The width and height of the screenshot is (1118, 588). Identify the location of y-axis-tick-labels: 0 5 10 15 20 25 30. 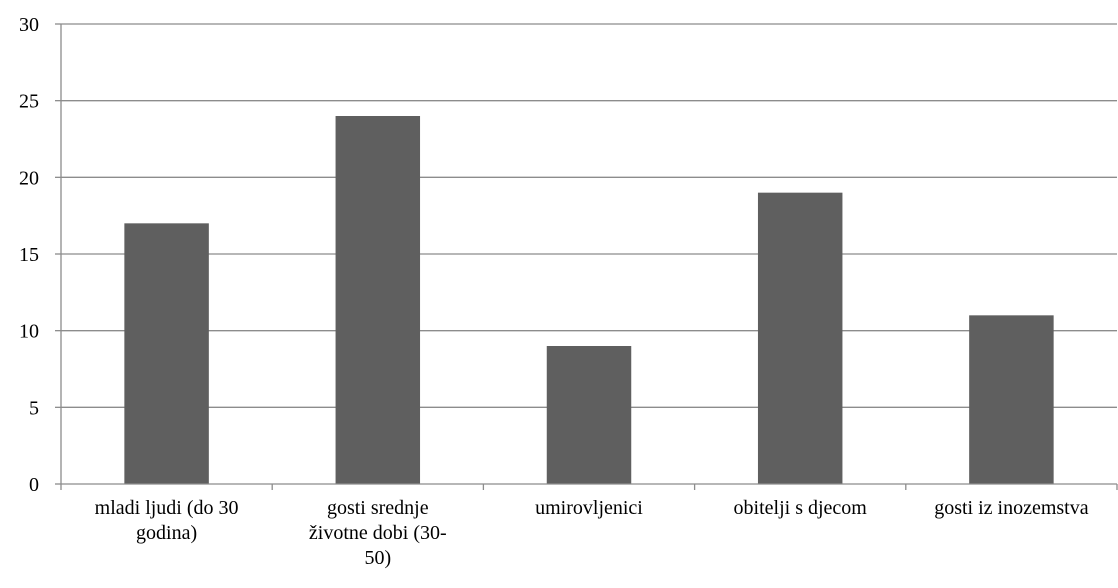
(29, 255).